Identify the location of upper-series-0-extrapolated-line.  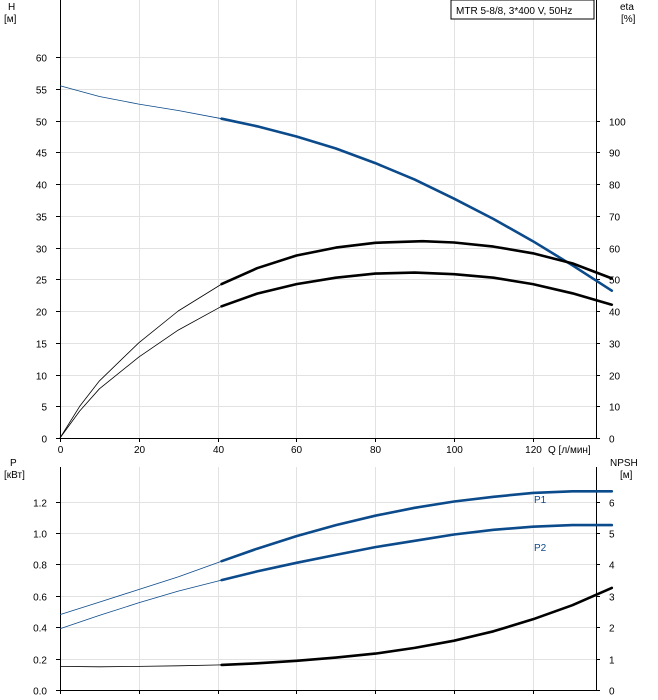
(140, 102).